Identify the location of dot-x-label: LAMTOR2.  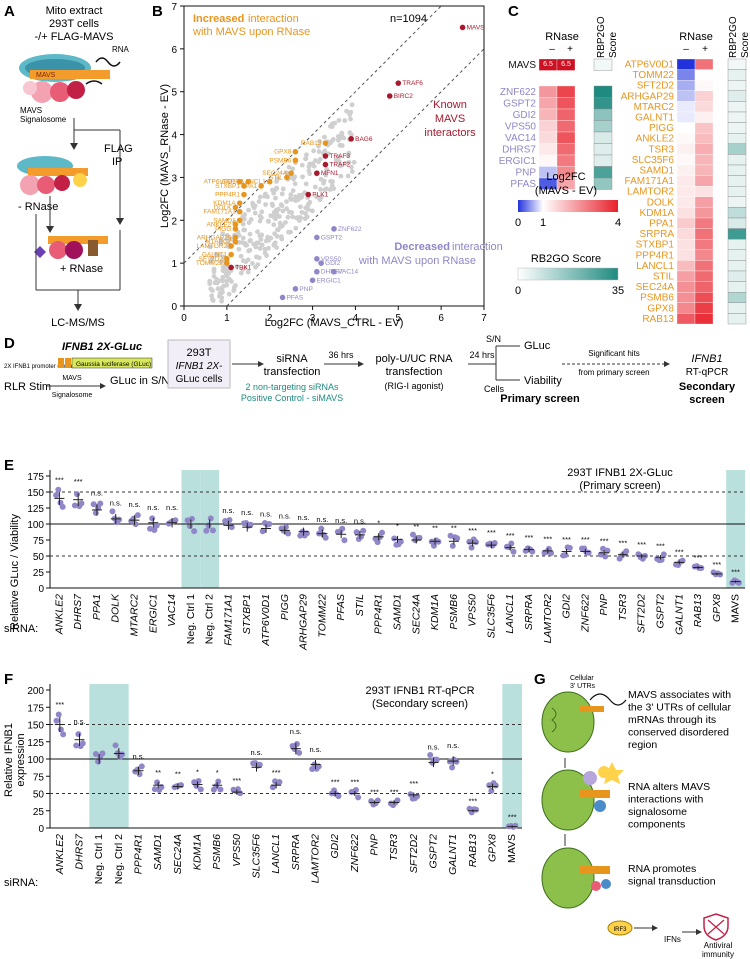
(548, 619).